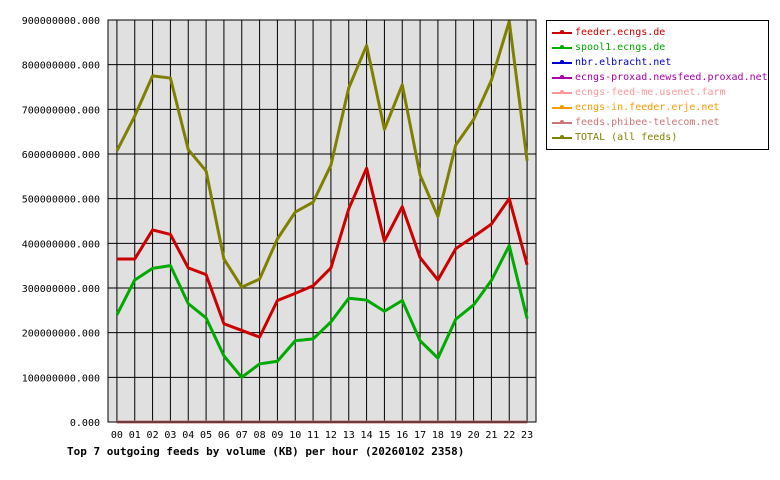  What do you see at coordinates (61, 244) in the screenshot?
I see `y-tick-label: 400000000.000` at bounding box center [61, 244].